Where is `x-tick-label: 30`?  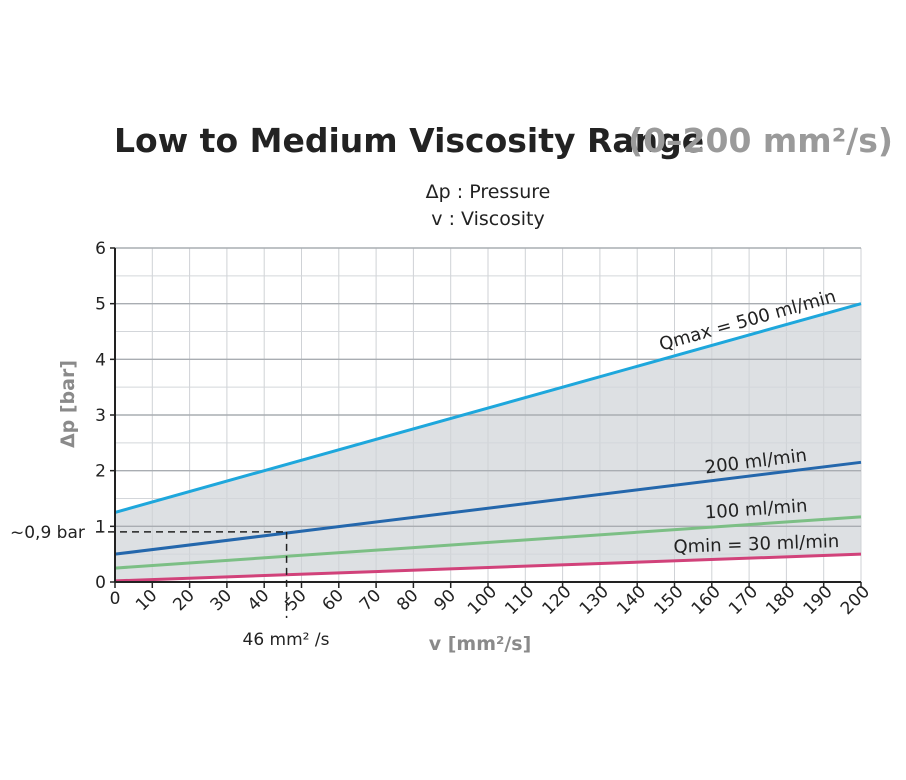
x-tick-label: 30 is located at coordinates (221, 600).